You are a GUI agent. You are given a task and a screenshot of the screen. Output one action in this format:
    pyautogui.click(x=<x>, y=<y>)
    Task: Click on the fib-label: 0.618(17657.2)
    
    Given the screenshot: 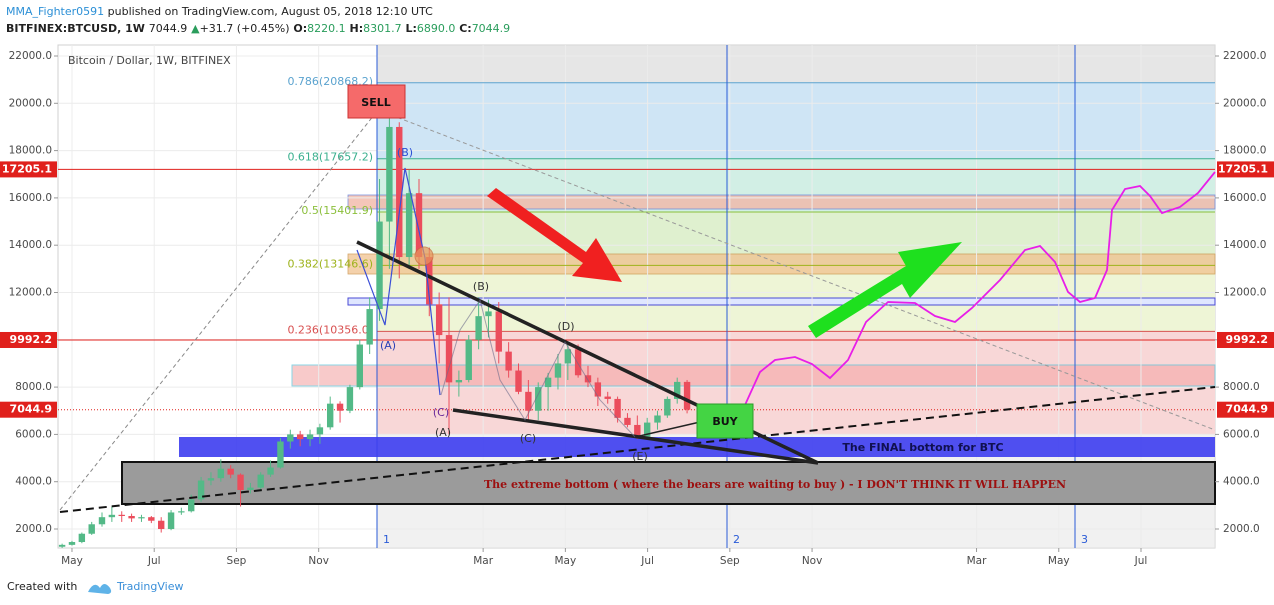 What is the action you would take?
    pyautogui.click(x=330, y=157)
    